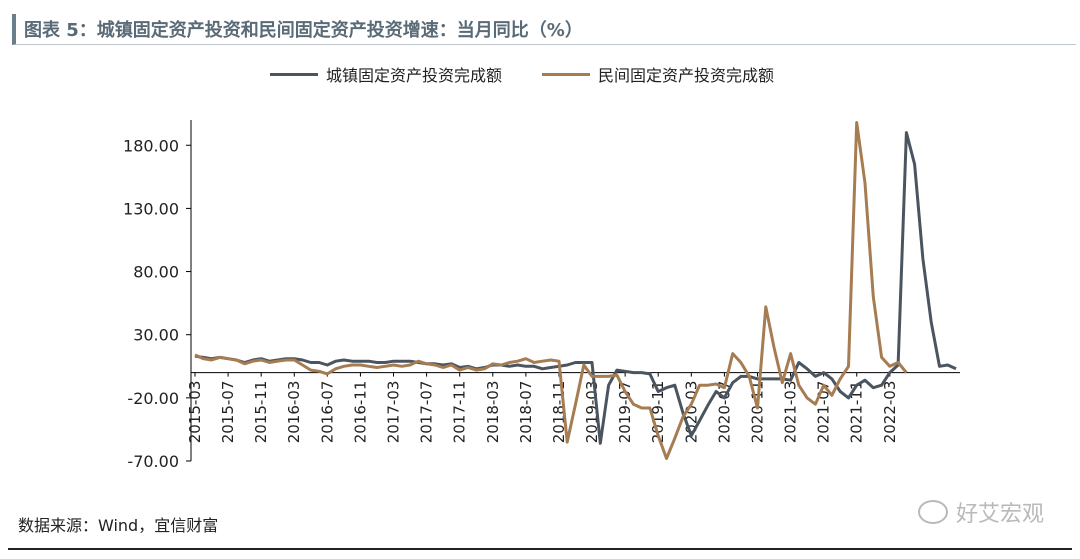  What do you see at coordinates (303, 30) in the screenshot?
I see `chart-title: 图表 5：城镇固定资产投资和民间固定资产投资增速：当月同比（%）` at bounding box center [303, 30].